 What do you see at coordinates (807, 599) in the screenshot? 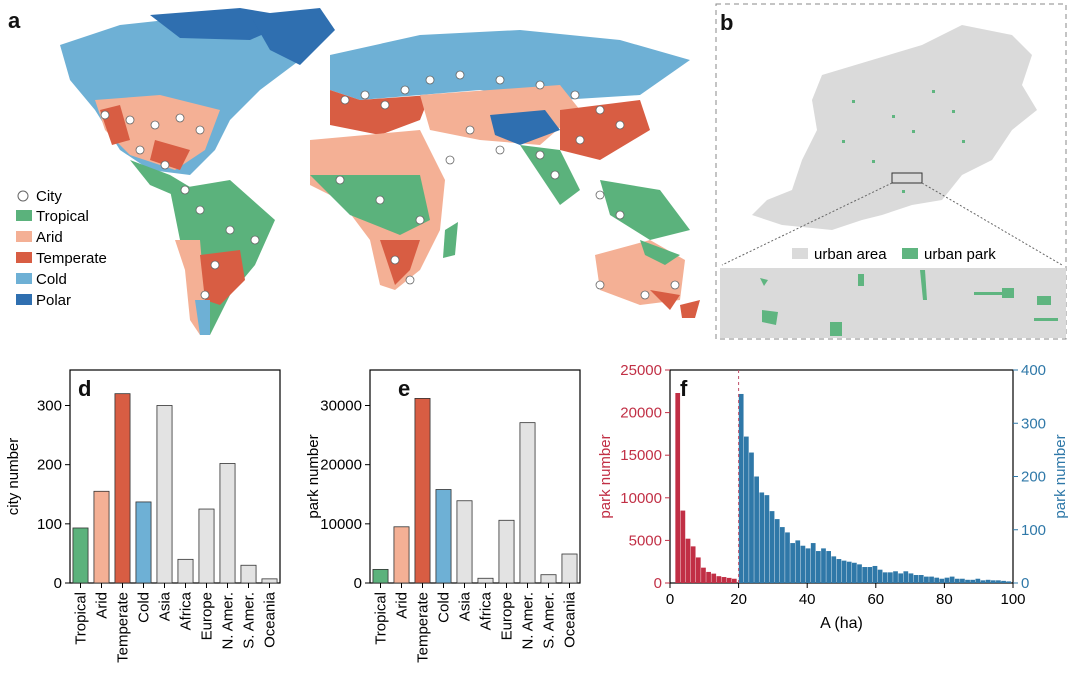
I see `x-tick-label: 40` at bounding box center [807, 599].